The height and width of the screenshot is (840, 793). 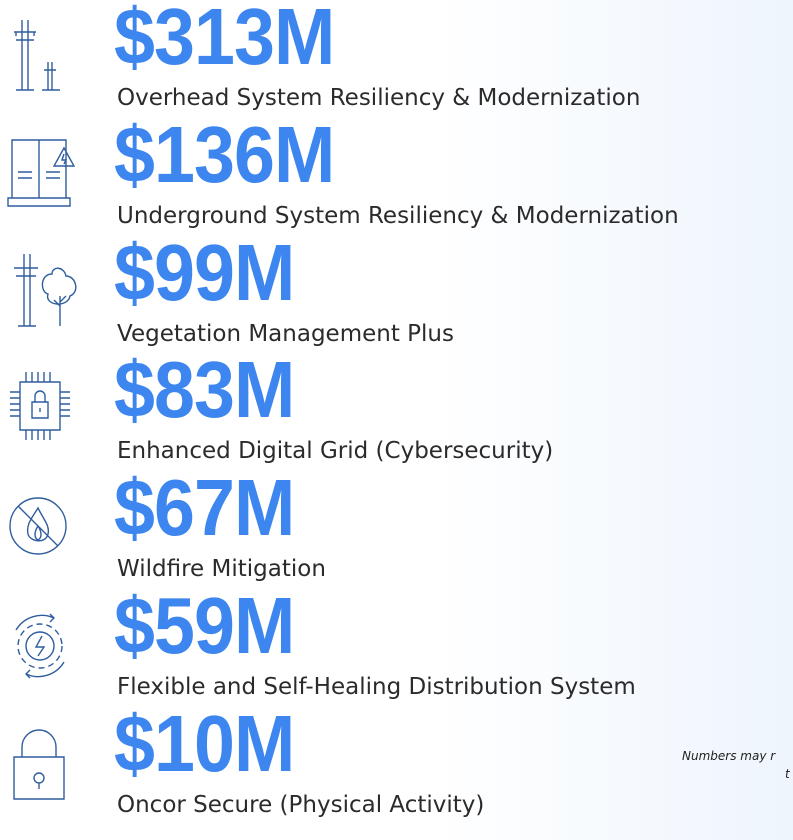 What do you see at coordinates (224, 154) in the screenshot?
I see `amount: $136M` at bounding box center [224, 154].